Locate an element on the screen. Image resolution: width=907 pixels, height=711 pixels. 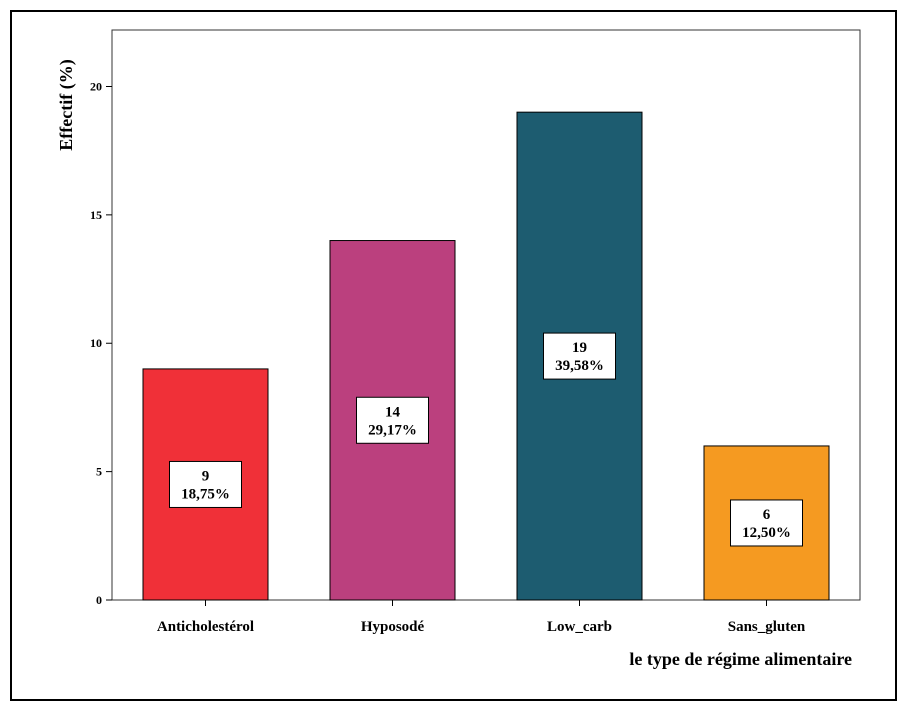
data-label-count: 19 is located at coordinates (579, 348).